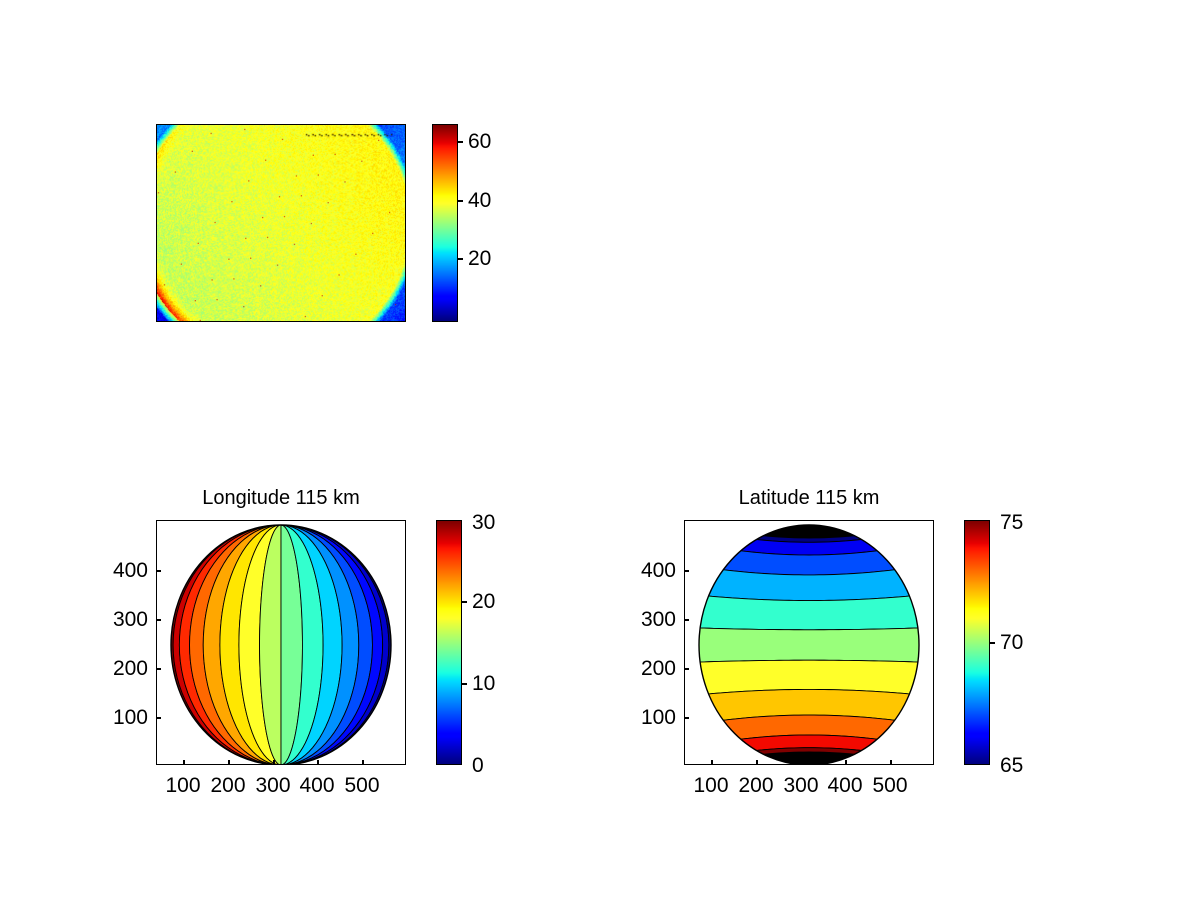  Describe the element at coordinates (281, 498) in the screenshot. I see `longitude-panel-title: Longitude 115 km` at that location.